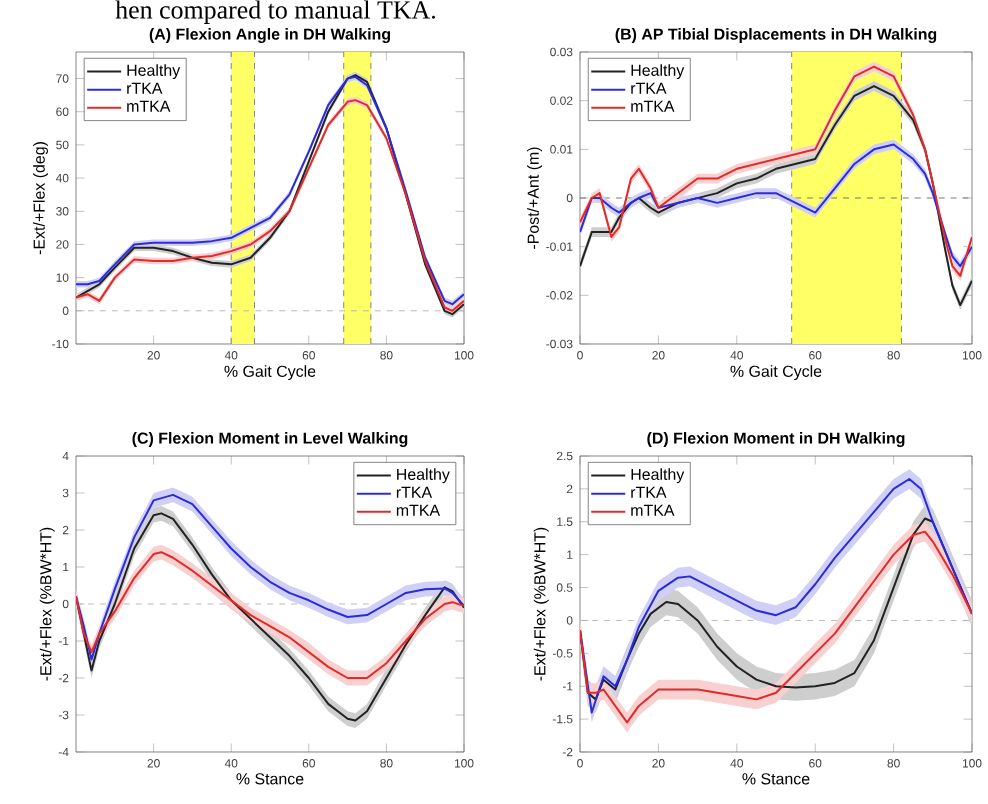 The width and height of the screenshot is (988, 804). What do you see at coordinates (275, 12) in the screenshot?
I see `text: hen compared to manual TKA.` at bounding box center [275, 12].